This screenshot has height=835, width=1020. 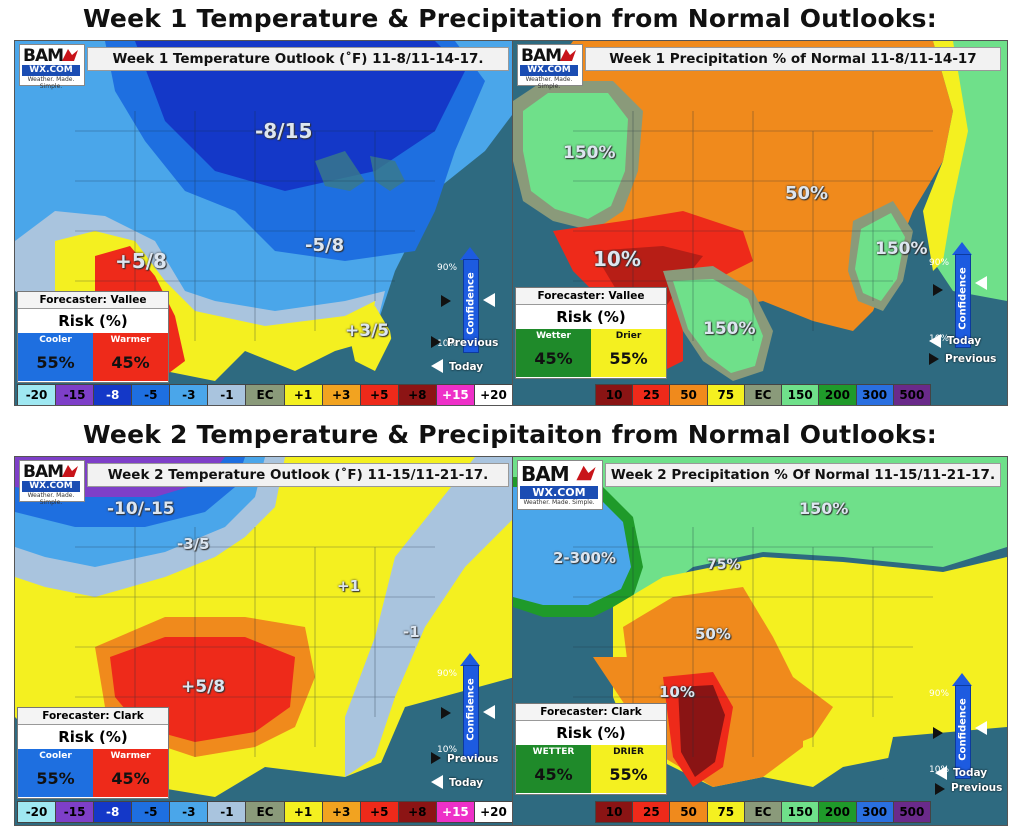 What do you see at coordinates (151, 812) in the screenshot?
I see `legend-swatch: -5` at bounding box center [151, 812].